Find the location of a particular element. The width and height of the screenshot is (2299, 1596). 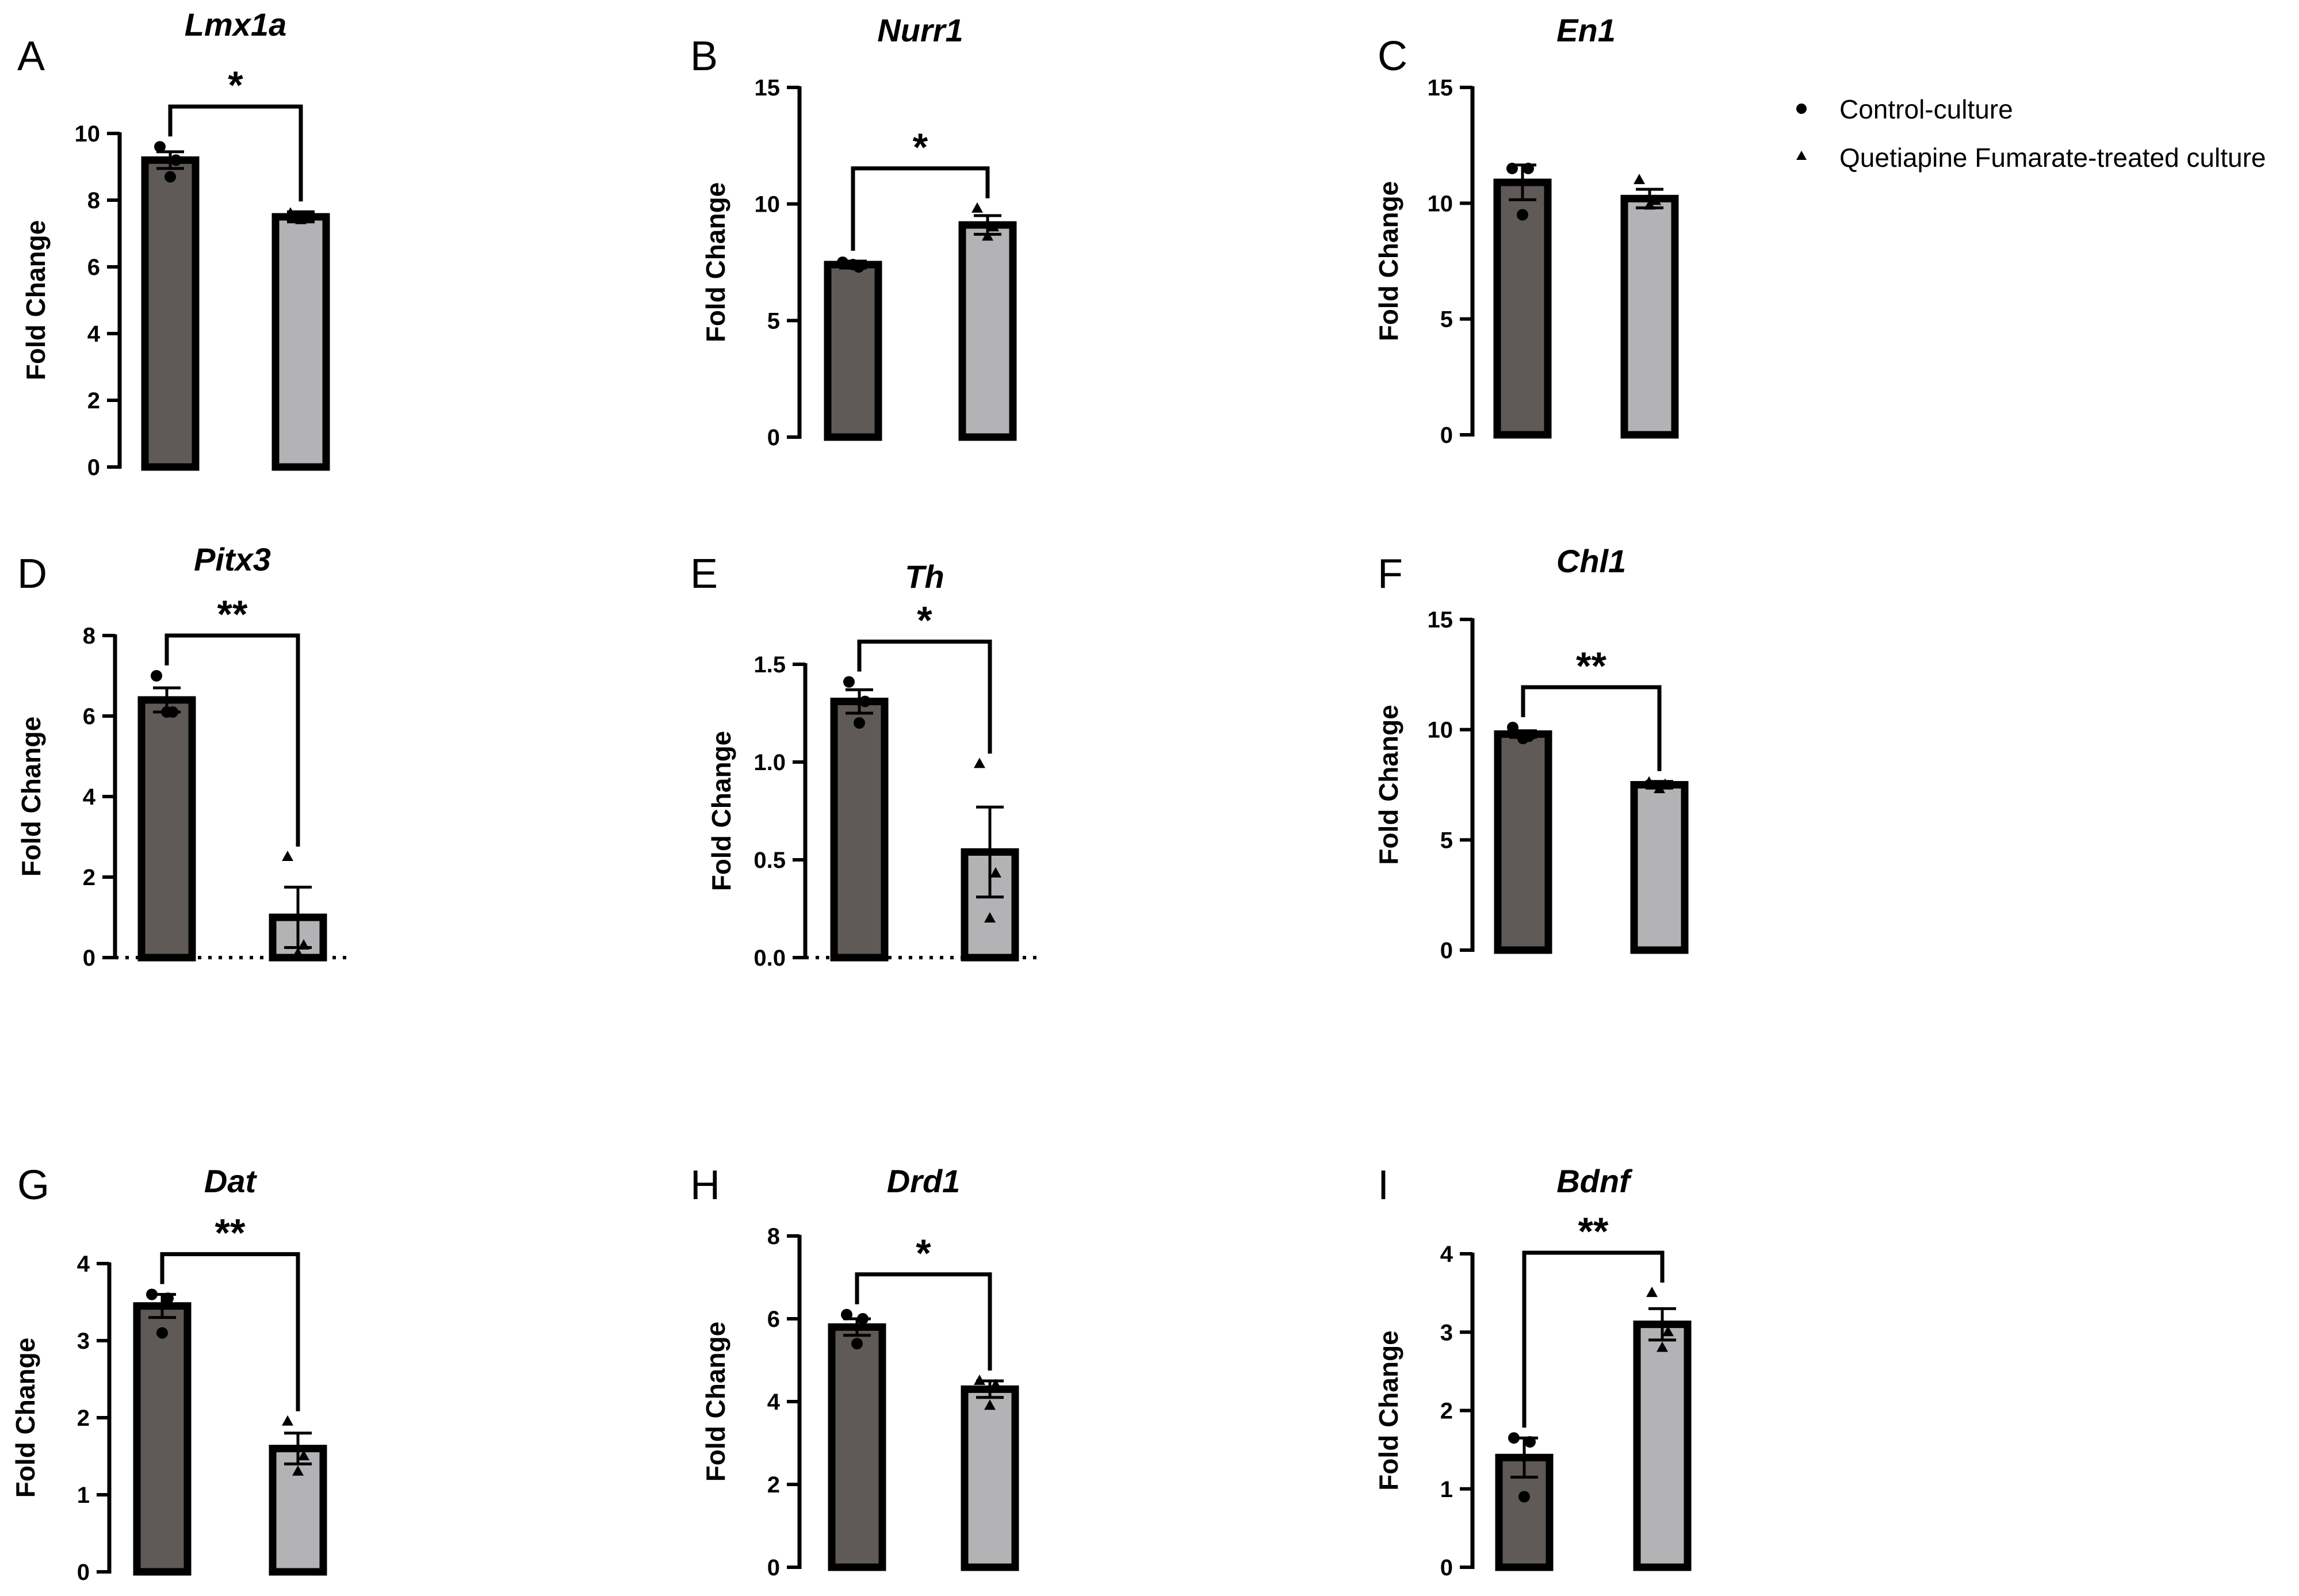

panel-title: En1 is located at coordinates (1586, 30).